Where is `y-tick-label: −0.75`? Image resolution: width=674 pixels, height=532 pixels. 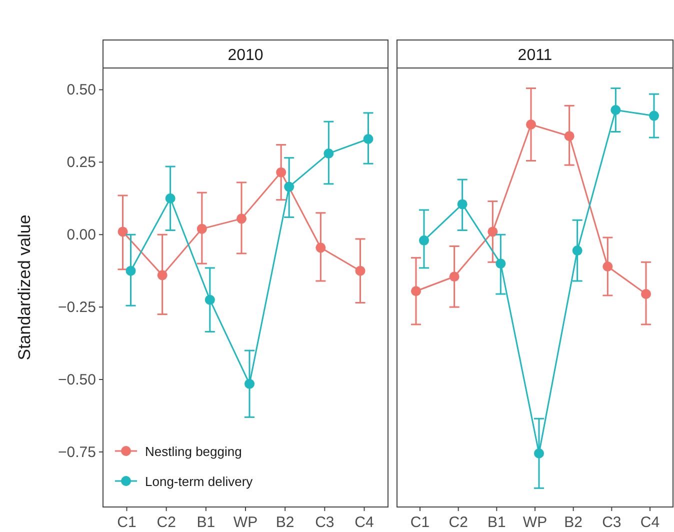
y-tick-label: −0.75 is located at coordinates (77, 452).